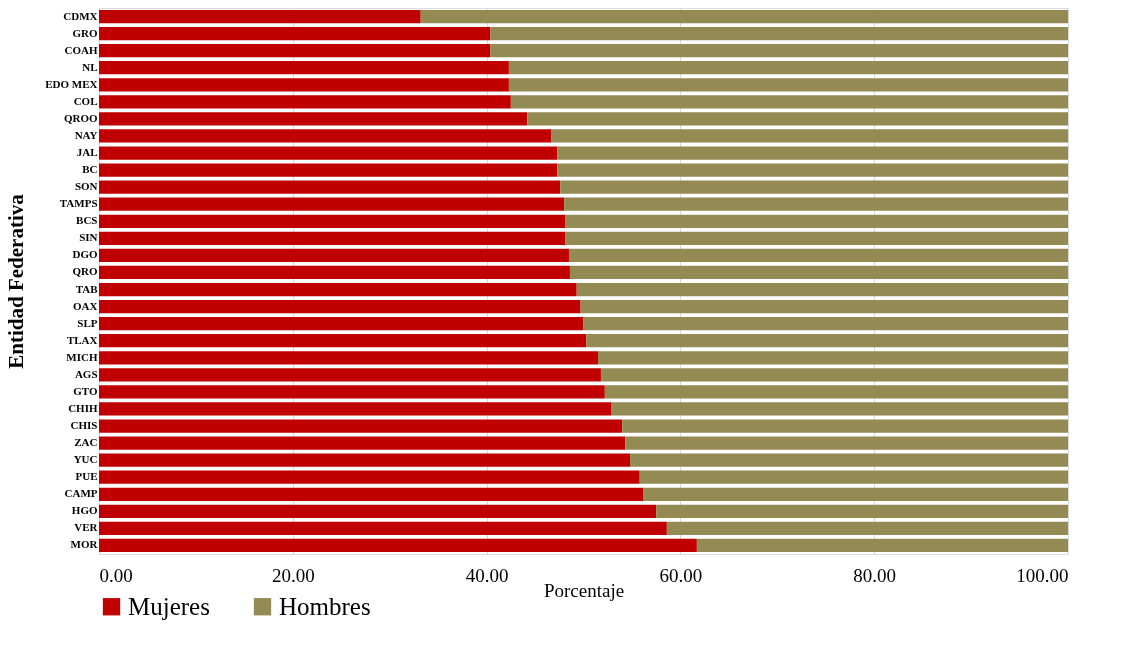  Describe the element at coordinates (83, 407) in the screenshot. I see `y-tick-label: CHIH` at that location.